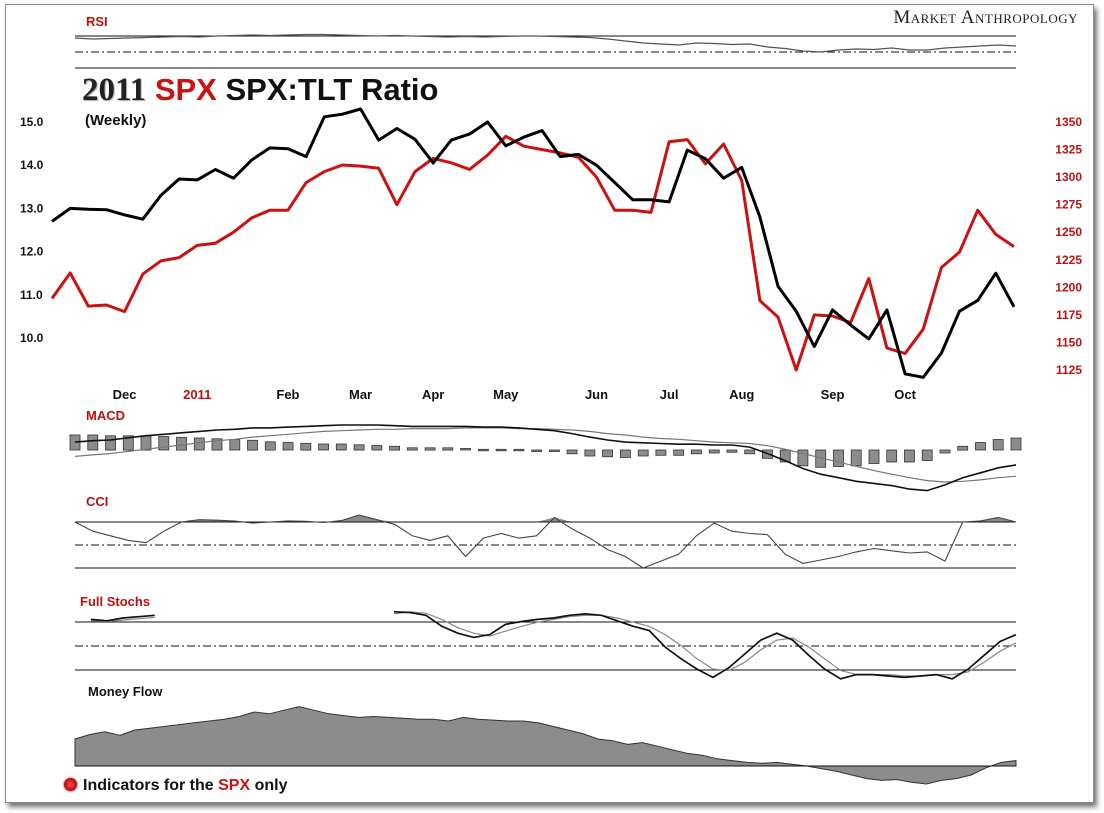  What do you see at coordinates (433, 394) in the screenshot?
I see `x-axis-tick: Apr` at bounding box center [433, 394].